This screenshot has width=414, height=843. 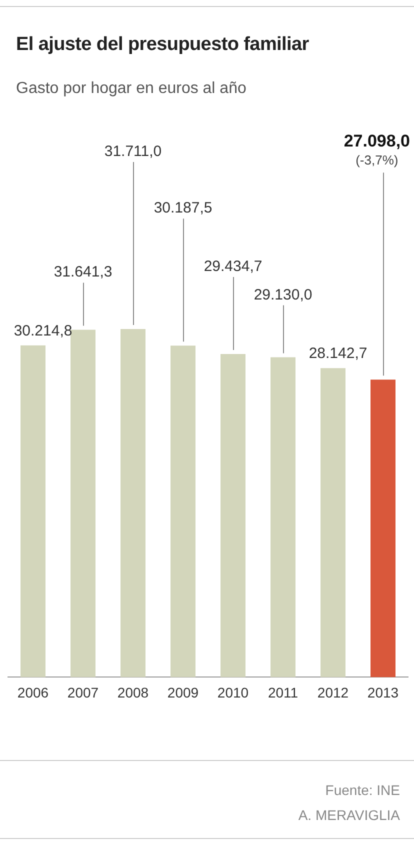 What do you see at coordinates (162, 45) in the screenshot?
I see `chart-title: El ajuste del presupuesto familiar` at bounding box center [162, 45].